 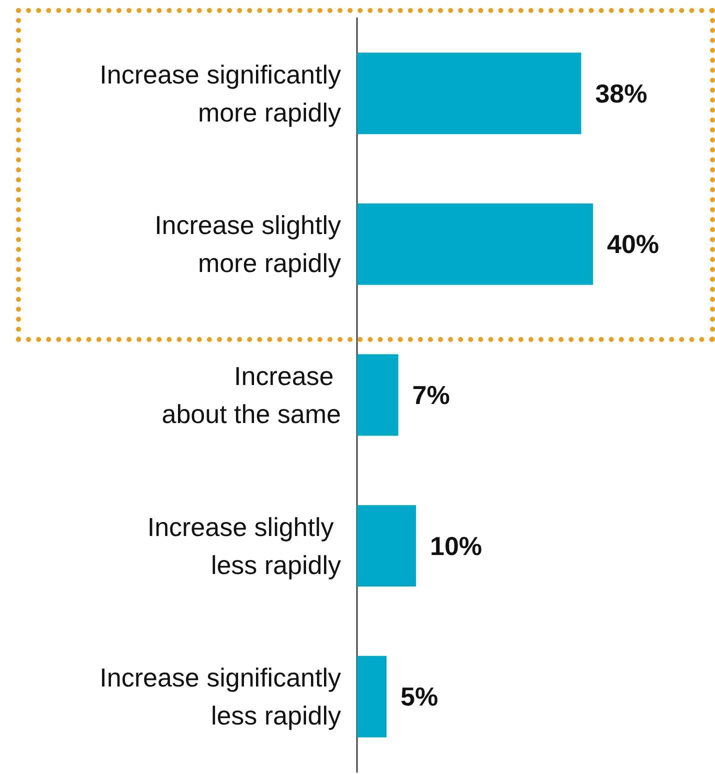 I want to click on data-label: 40%, so click(x=633, y=244).